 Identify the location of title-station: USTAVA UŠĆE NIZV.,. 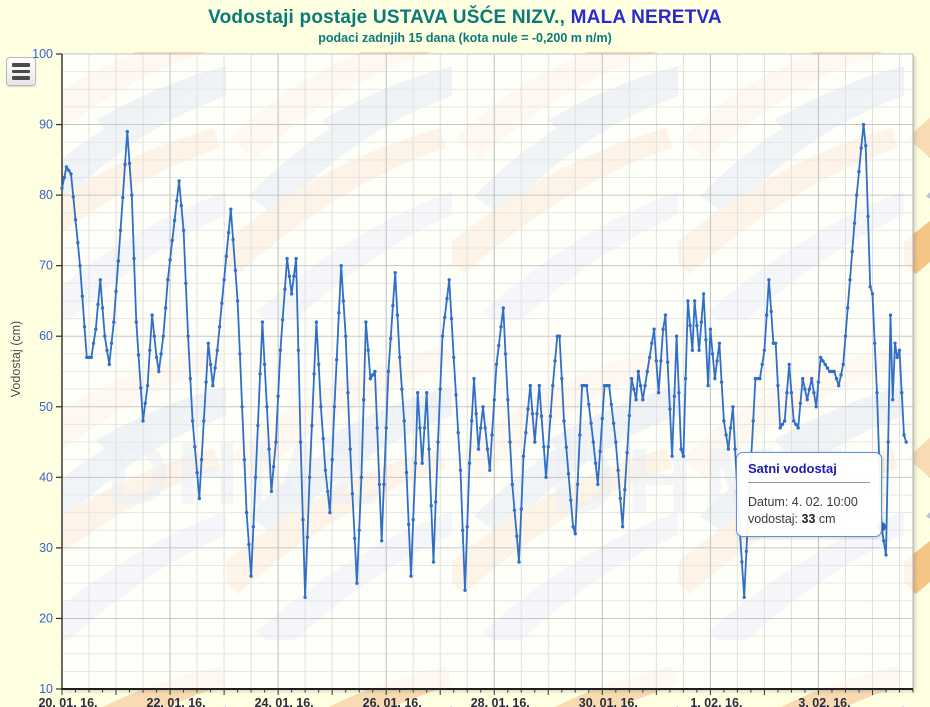
(469, 17).